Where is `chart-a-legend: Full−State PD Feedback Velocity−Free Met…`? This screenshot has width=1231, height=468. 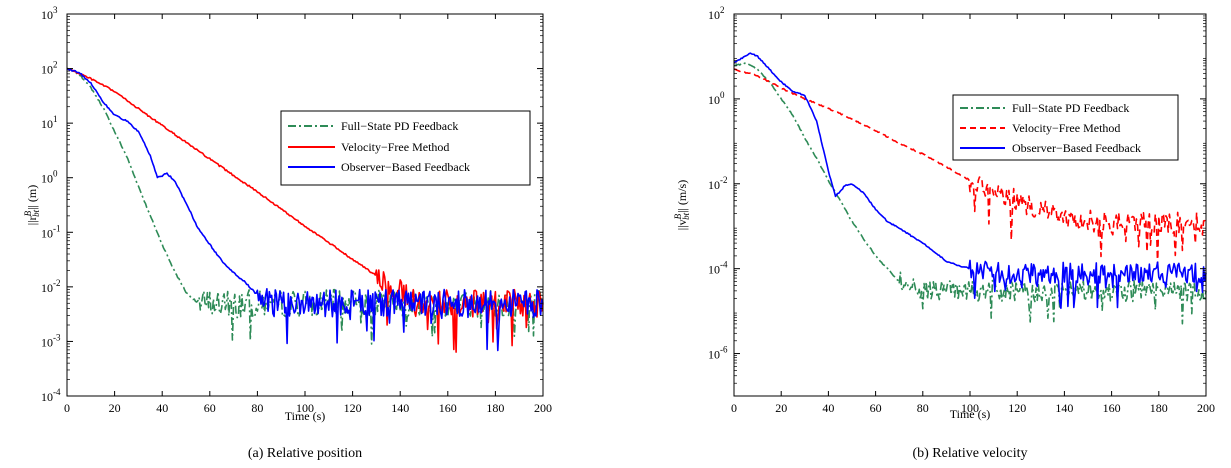
chart-a-legend: Full−State PD Feedback Velocity−Free Met… is located at coordinates (405, 148).